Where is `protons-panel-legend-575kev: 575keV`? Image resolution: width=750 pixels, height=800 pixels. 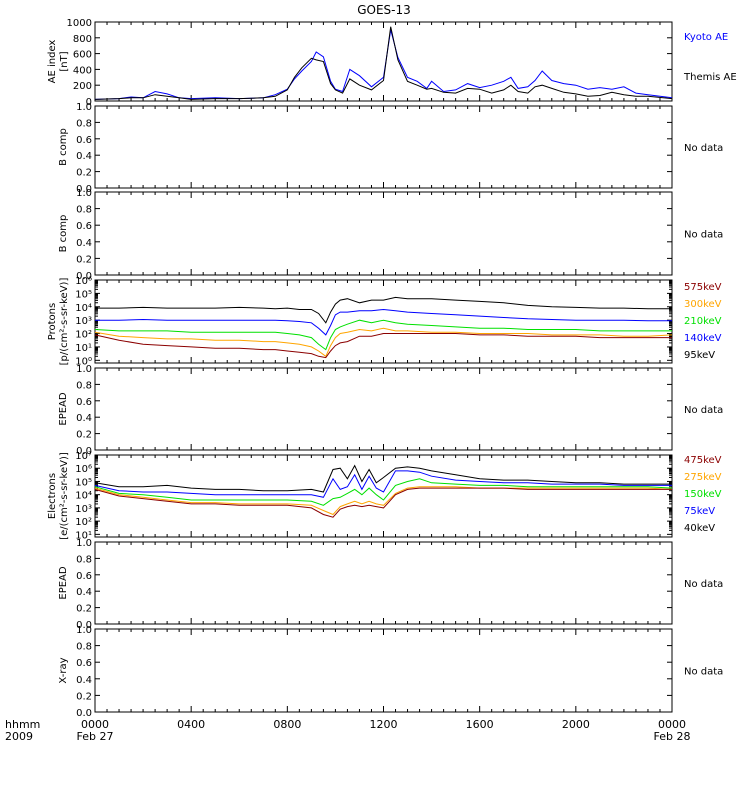 protons-panel-legend-575kev: 575keV is located at coordinates (703, 287).